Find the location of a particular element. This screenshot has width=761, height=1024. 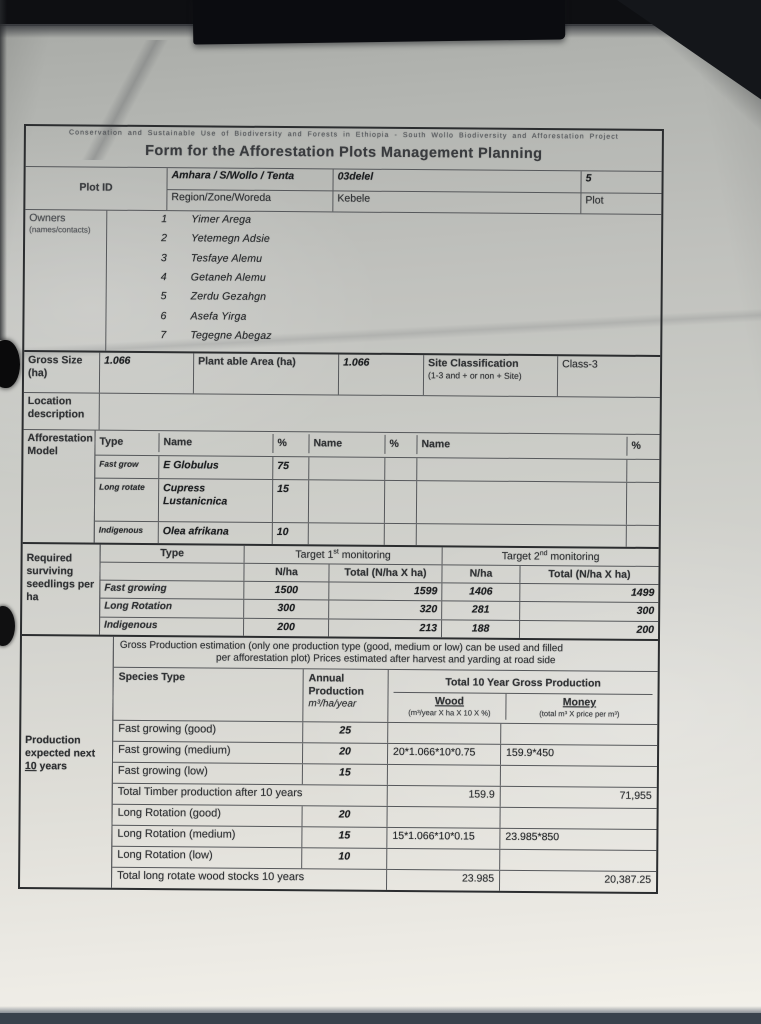

model-row: Long rotate Cupress Lustanicnica 15 is located at coordinates (377, 501).